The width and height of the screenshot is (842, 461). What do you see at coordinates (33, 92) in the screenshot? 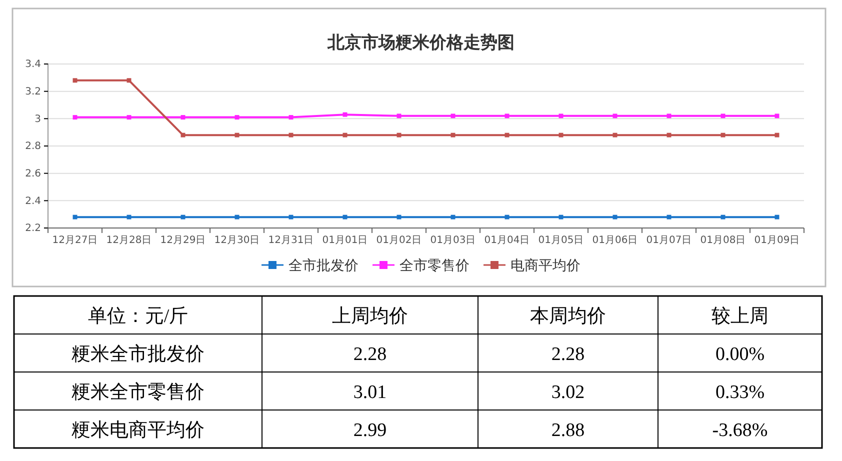
I see `y-tick-label: 3.2` at bounding box center [33, 92].